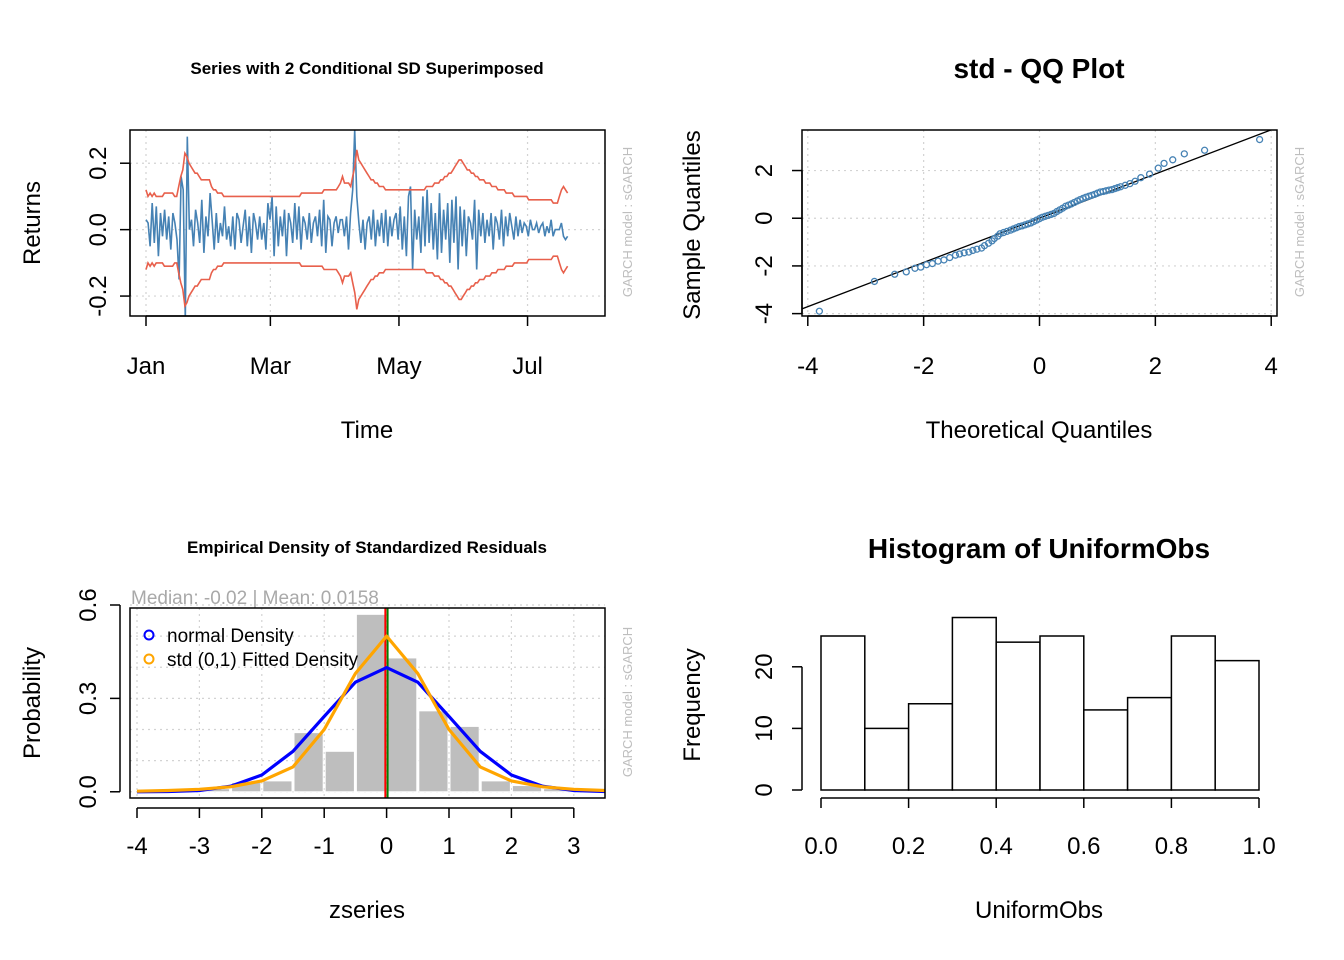 Image resolution: width=1344 pixels, height=960 pixels. I want to click on x-tick-label: 3, so click(573, 846).